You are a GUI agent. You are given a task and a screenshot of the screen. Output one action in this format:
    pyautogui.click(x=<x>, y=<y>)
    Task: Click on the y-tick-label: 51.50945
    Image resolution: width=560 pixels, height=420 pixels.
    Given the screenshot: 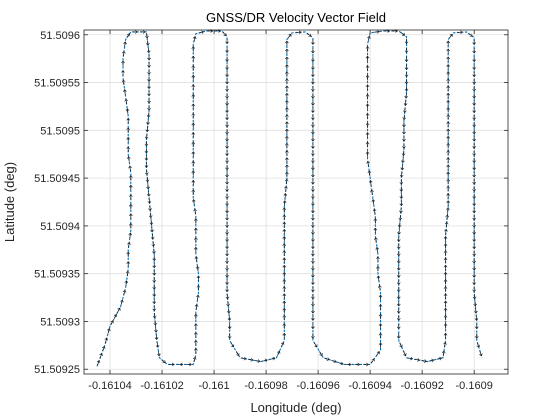 What is the action you would take?
    pyautogui.click(x=57, y=179)
    